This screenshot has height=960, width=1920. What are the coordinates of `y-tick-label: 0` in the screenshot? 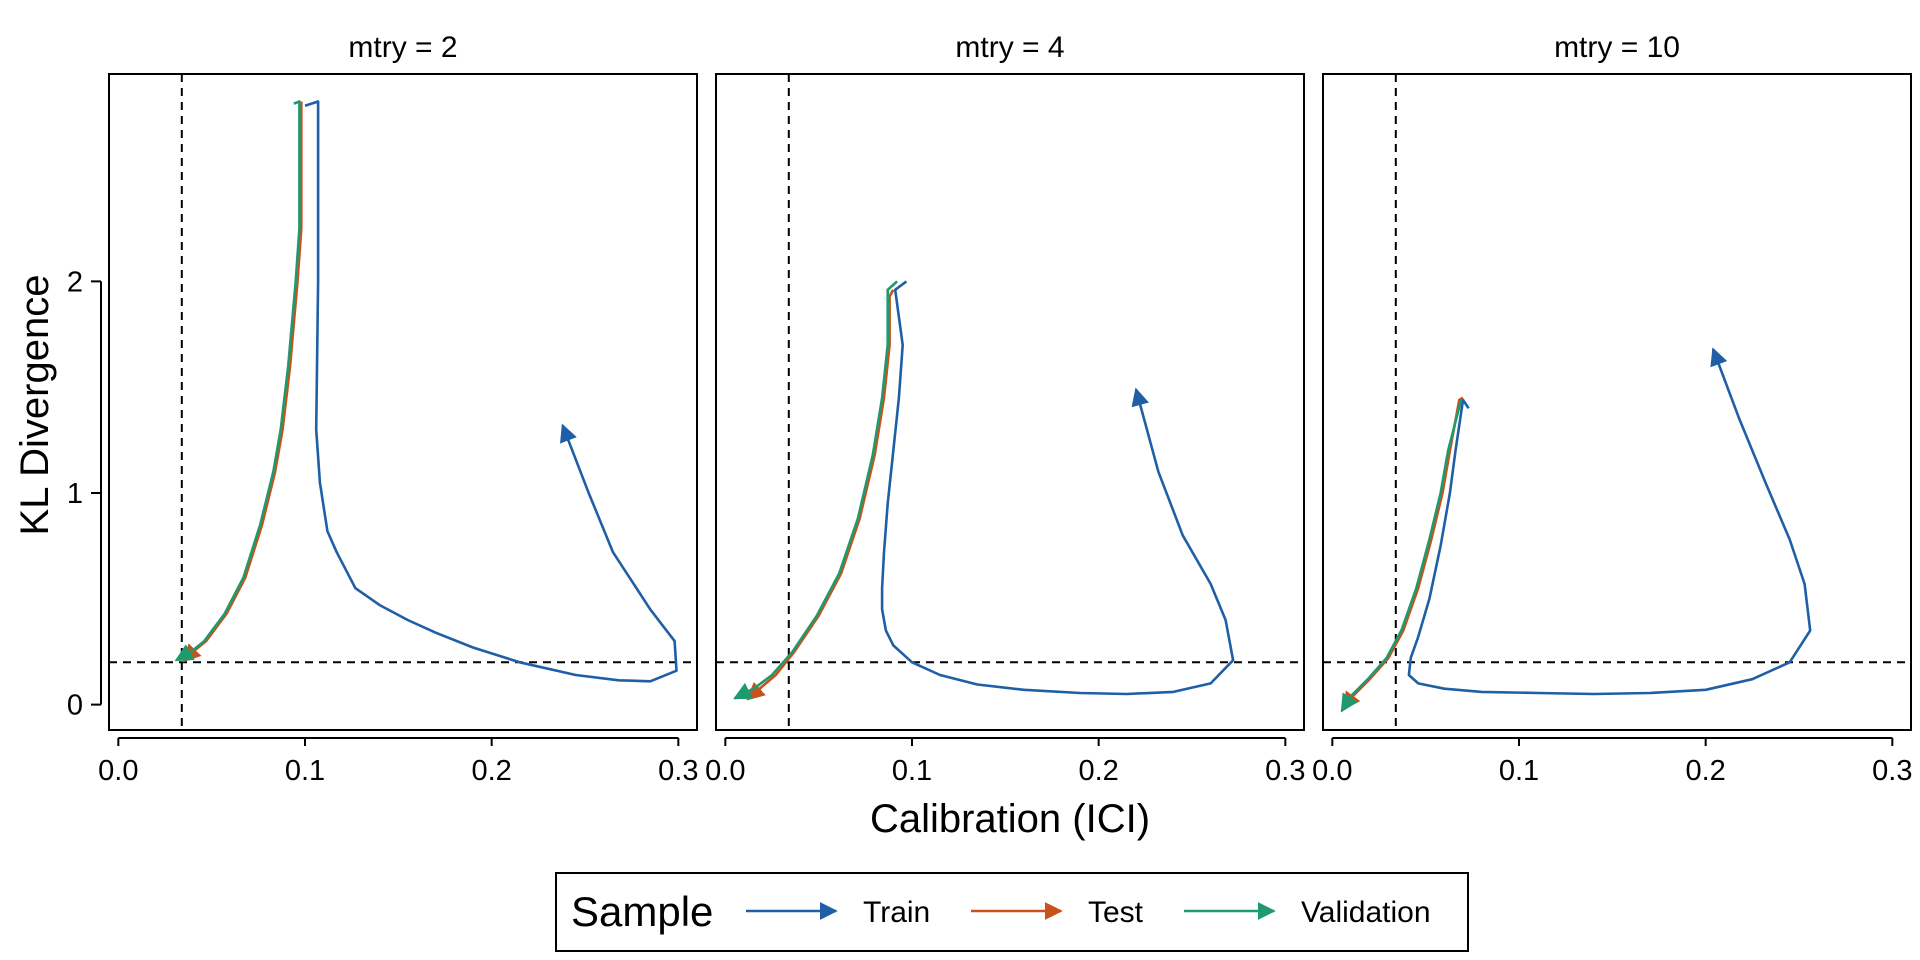 It's located at (75, 706).